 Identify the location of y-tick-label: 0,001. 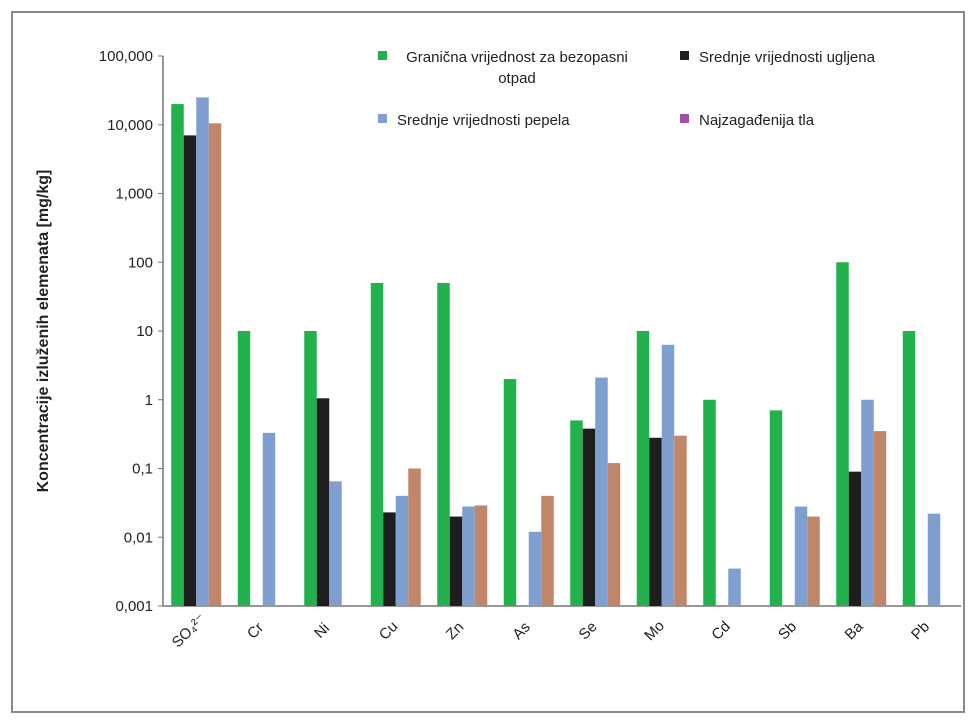
(134, 606).